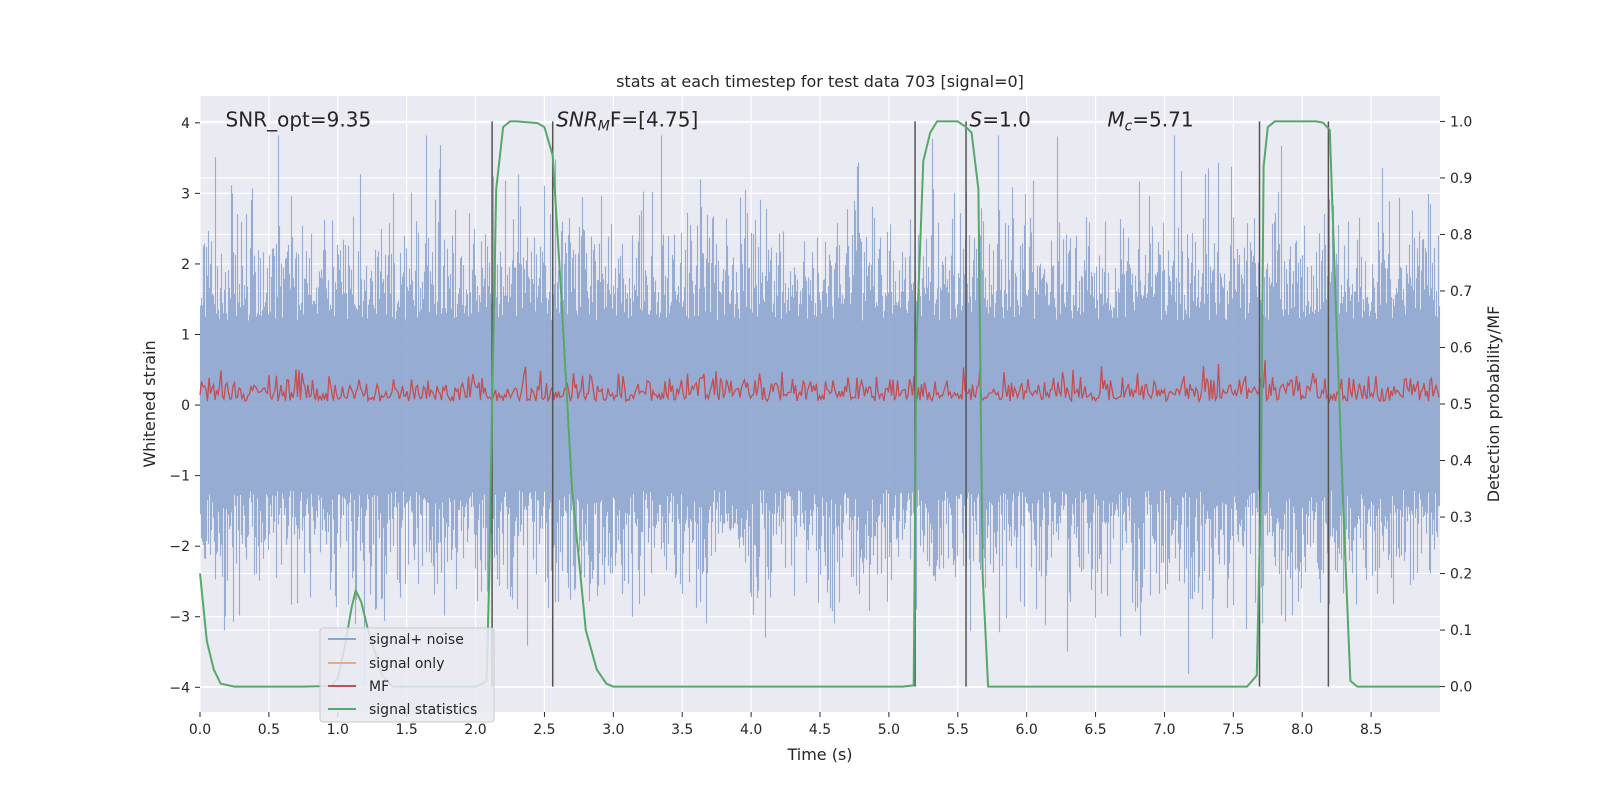  Describe the element at coordinates (185, 335) in the screenshot. I see `yl-tick-label-5: 1` at that location.